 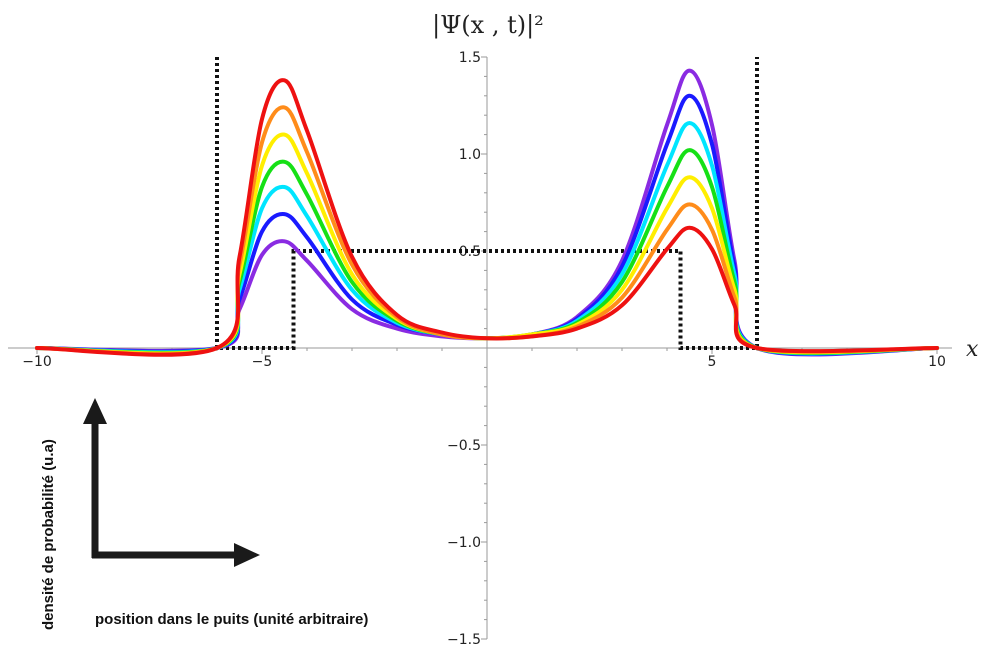 What do you see at coordinates (37, 362) in the screenshot?
I see `x-tick-label: −10` at bounding box center [37, 362].